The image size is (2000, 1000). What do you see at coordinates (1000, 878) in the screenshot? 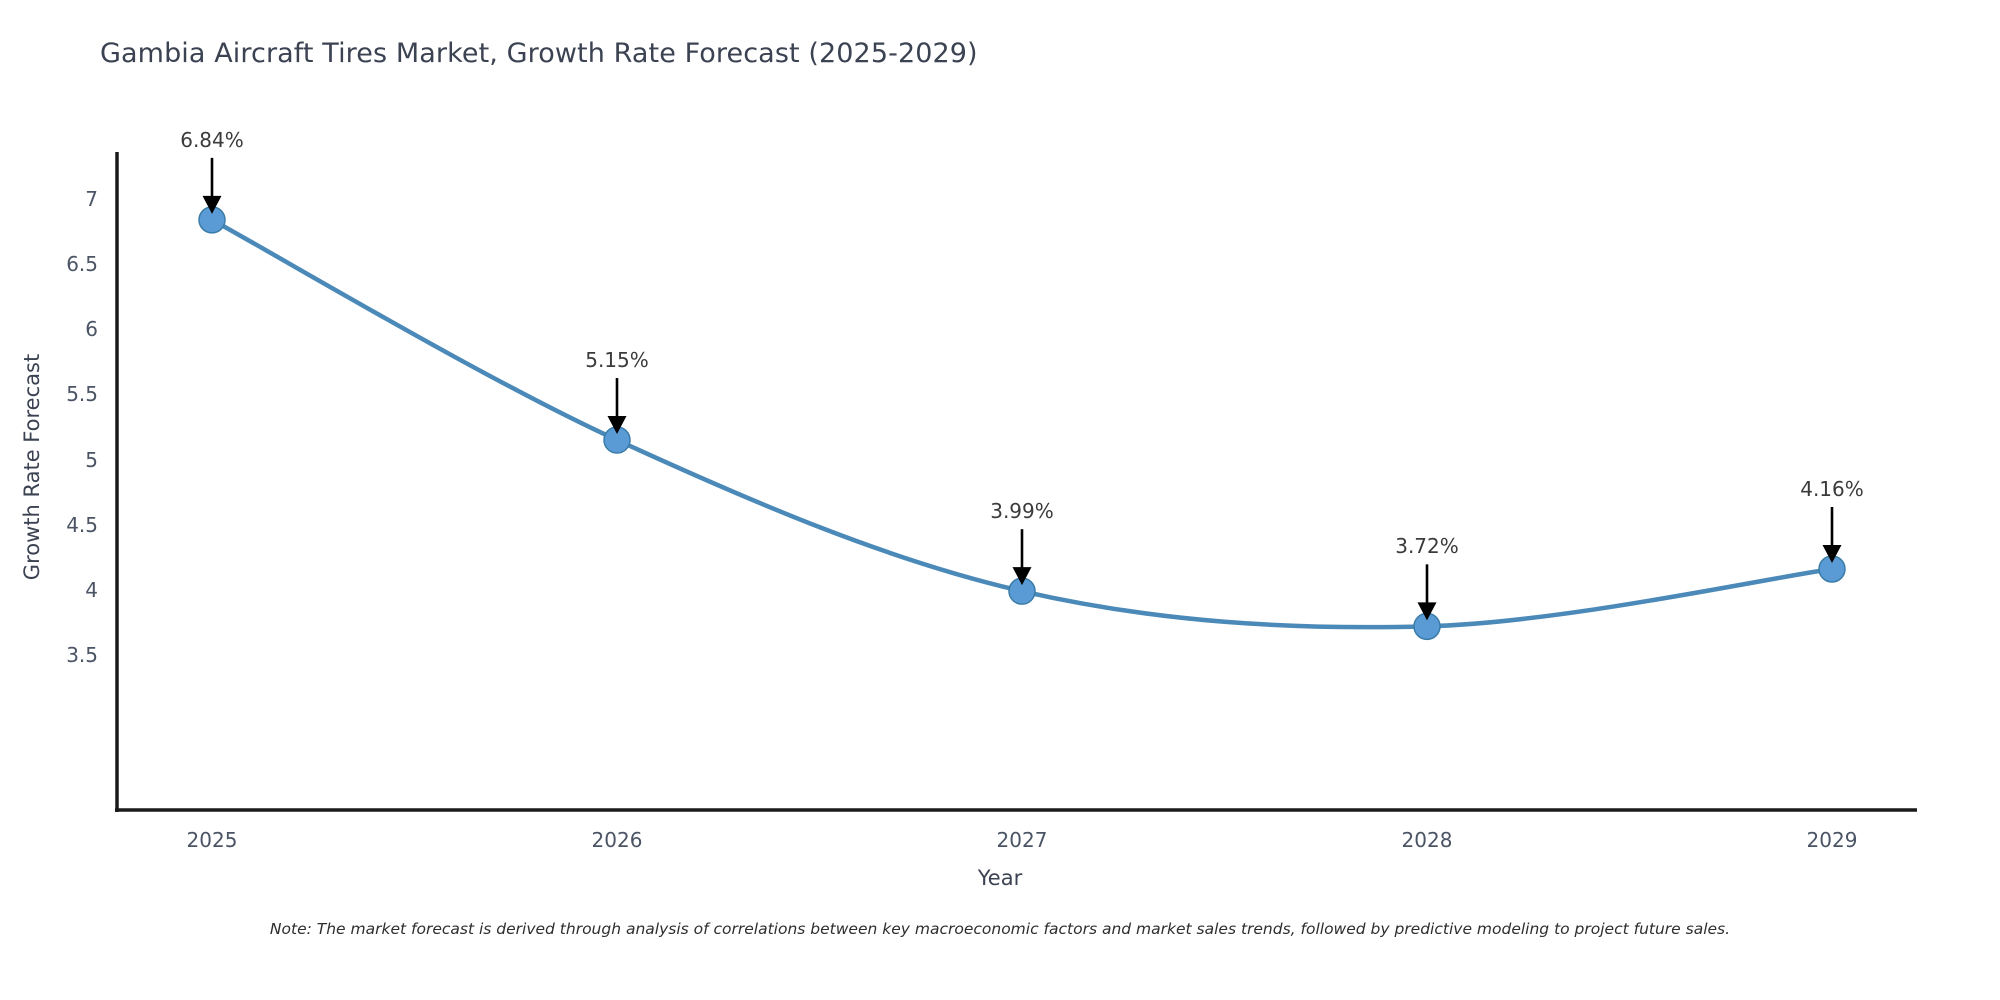
I see `x-axis-title: Year` at bounding box center [1000, 878].